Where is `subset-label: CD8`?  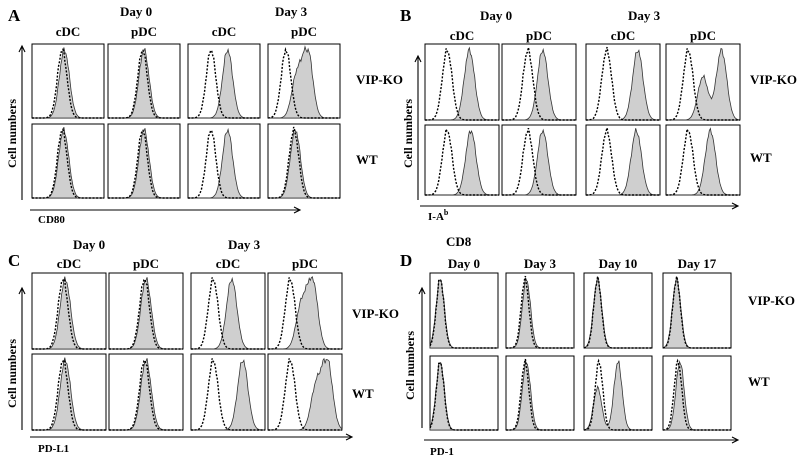
subset-label: CD8 is located at coordinates (459, 241).